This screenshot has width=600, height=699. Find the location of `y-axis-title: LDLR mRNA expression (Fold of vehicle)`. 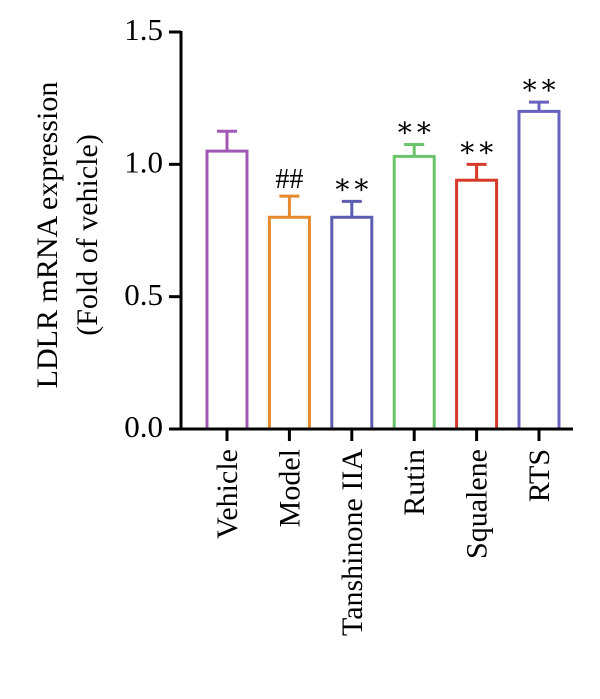

y-axis-title: LDLR mRNA expression (Fold of vehicle) is located at coordinates (67, 235).